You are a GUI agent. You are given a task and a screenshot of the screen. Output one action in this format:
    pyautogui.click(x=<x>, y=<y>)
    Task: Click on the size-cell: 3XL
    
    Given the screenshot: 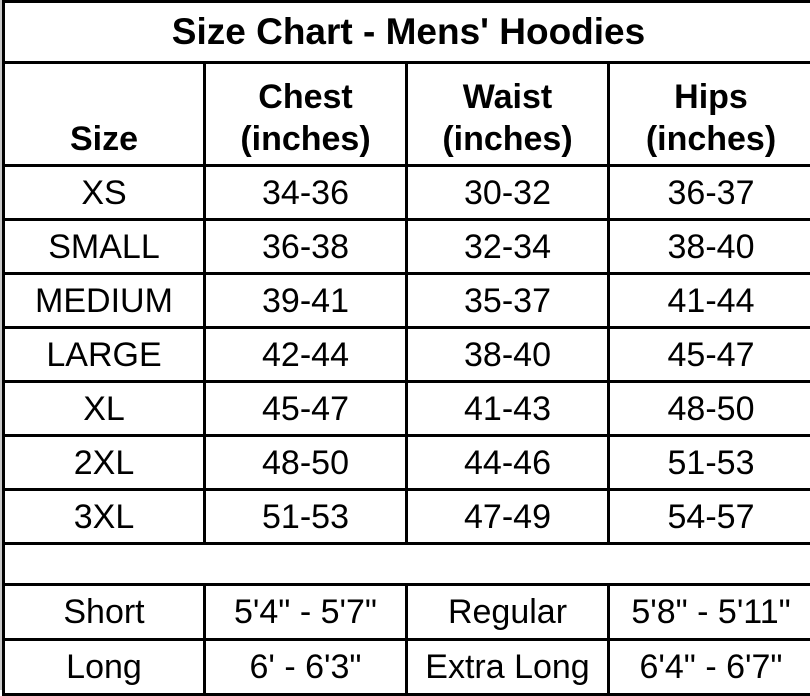 What is the action you would take?
    pyautogui.click(x=104, y=517)
    